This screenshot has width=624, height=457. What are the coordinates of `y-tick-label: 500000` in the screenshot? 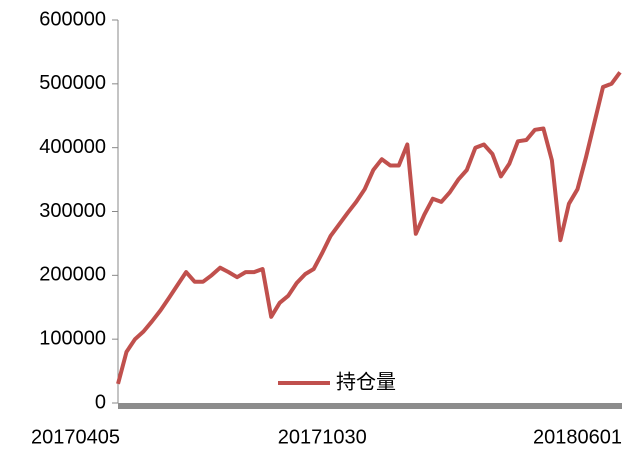 It's located at (72, 83).